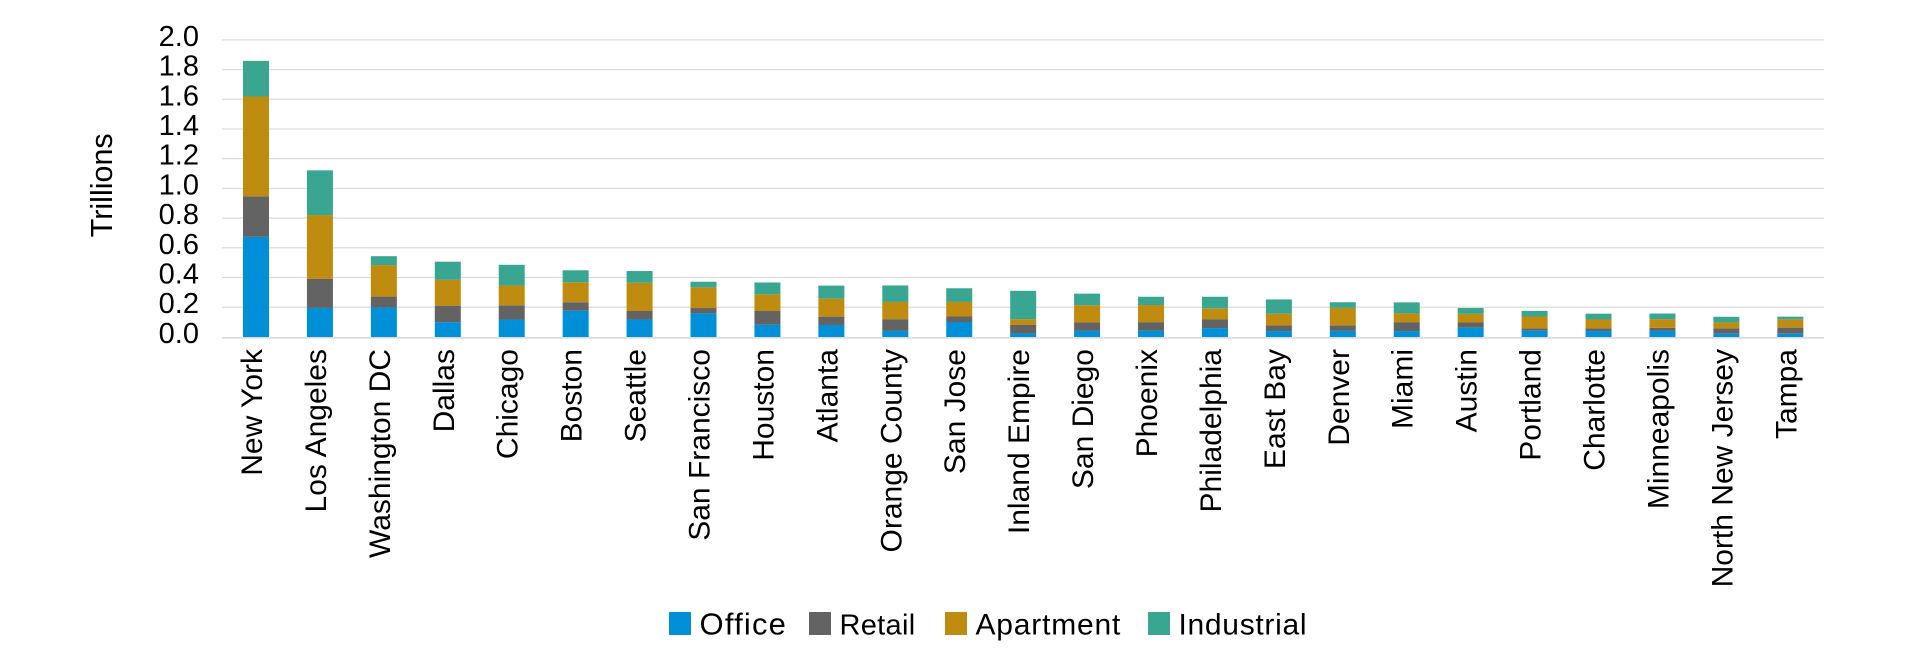 The image size is (1913, 669). What do you see at coordinates (179, 156) in the screenshot?
I see `svg-text: 1.2` at bounding box center [179, 156].